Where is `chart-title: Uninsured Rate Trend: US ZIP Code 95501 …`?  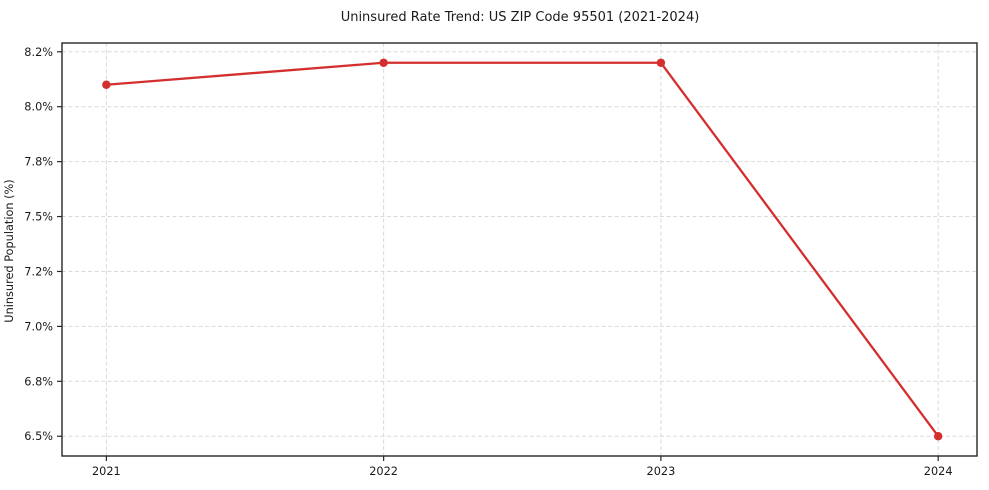 chart-title: Uninsured Rate Trend: US ZIP Code 95501 … is located at coordinates (520, 17).